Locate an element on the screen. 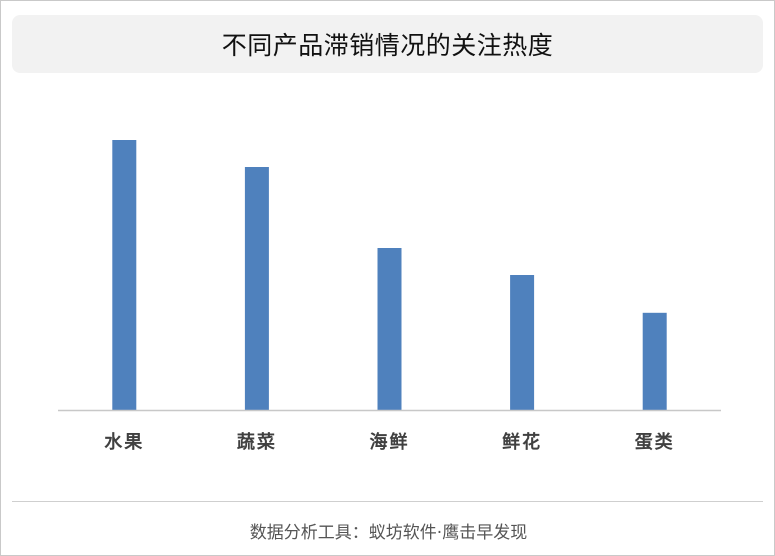 The width and height of the screenshot is (775, 556). chart-title: 不同产品滞销情况的关注热度 is located at coordinates (387, 45).